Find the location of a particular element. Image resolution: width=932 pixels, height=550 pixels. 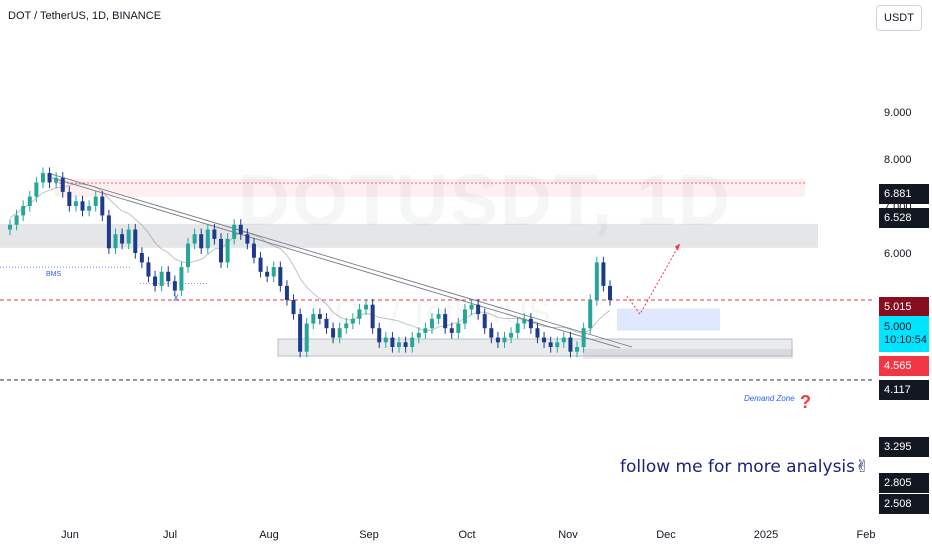

demand-zone-label: Demand Zone is located at coordinates (769, 398).